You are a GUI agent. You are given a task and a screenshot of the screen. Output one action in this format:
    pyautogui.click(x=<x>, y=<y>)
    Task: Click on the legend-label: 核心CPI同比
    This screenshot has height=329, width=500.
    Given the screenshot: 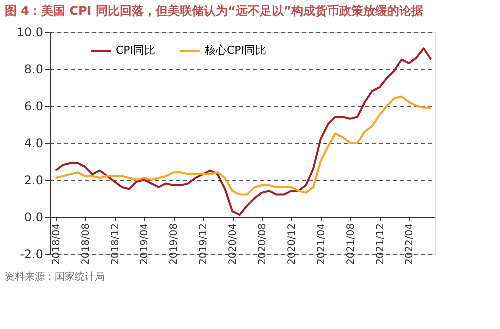 What is the action you would take?
    pyautogui.click(x=235, y=50)
    